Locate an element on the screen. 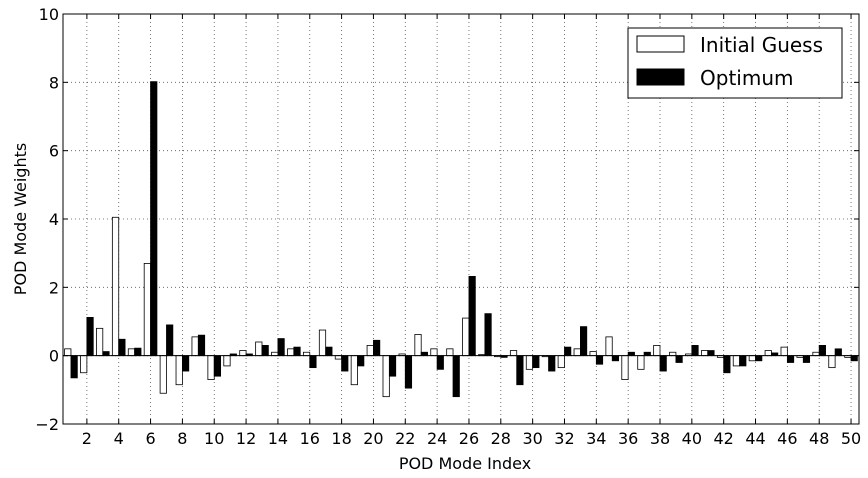 The image size is (868, 478). y-tick-label: 8 is located at coordinates (54, 82).